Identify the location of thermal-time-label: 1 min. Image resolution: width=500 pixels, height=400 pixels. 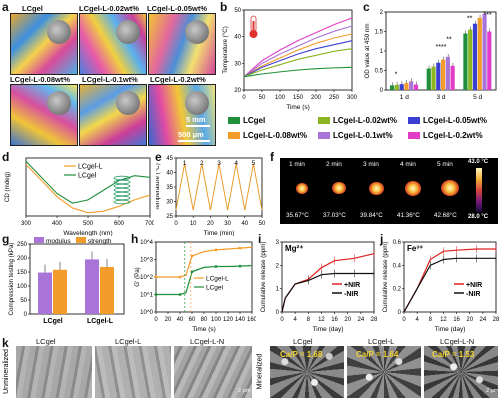
(297, 164).